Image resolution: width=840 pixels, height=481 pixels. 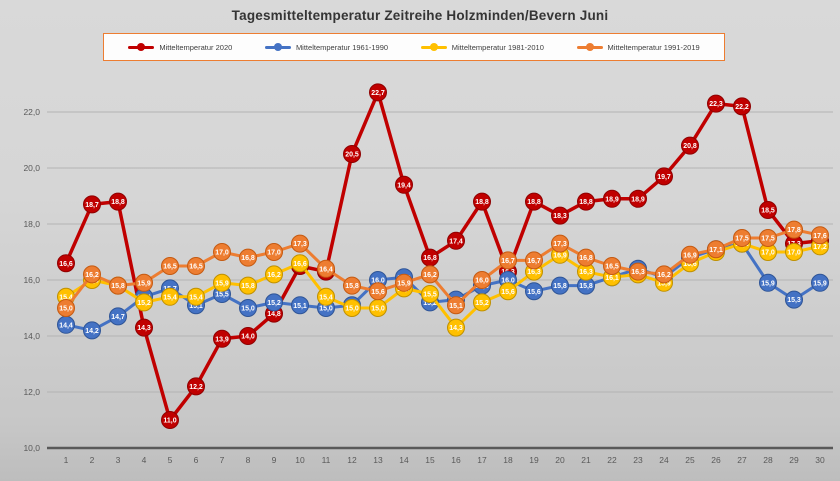 What do you see at coordinates (586, 460) in the screenshot?
I see `x-tick-label: 21` at bounding box center [586, 460].